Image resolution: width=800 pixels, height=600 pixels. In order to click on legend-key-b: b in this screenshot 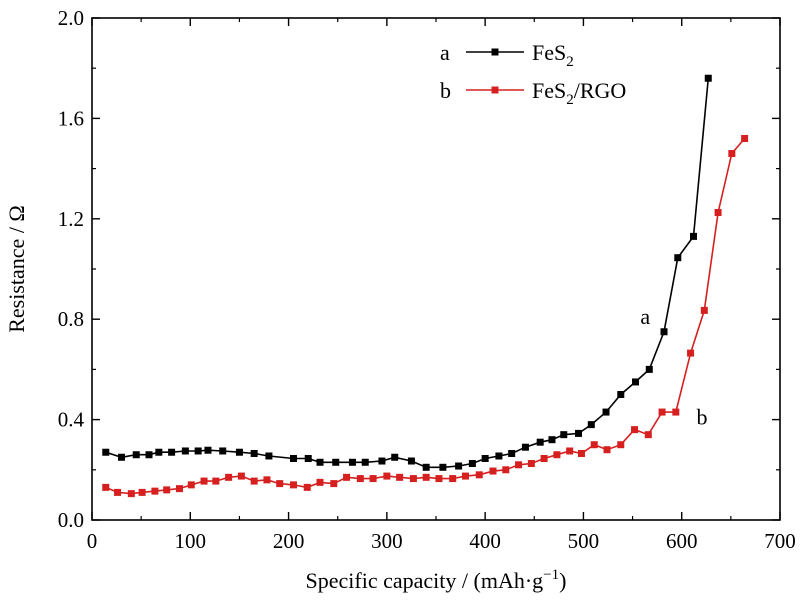, I will do `click(445, 90)`.